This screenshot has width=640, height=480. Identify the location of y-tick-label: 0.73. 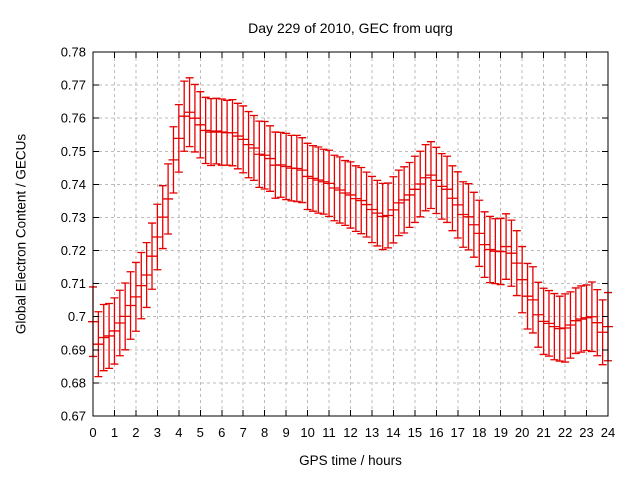
(73, 217).